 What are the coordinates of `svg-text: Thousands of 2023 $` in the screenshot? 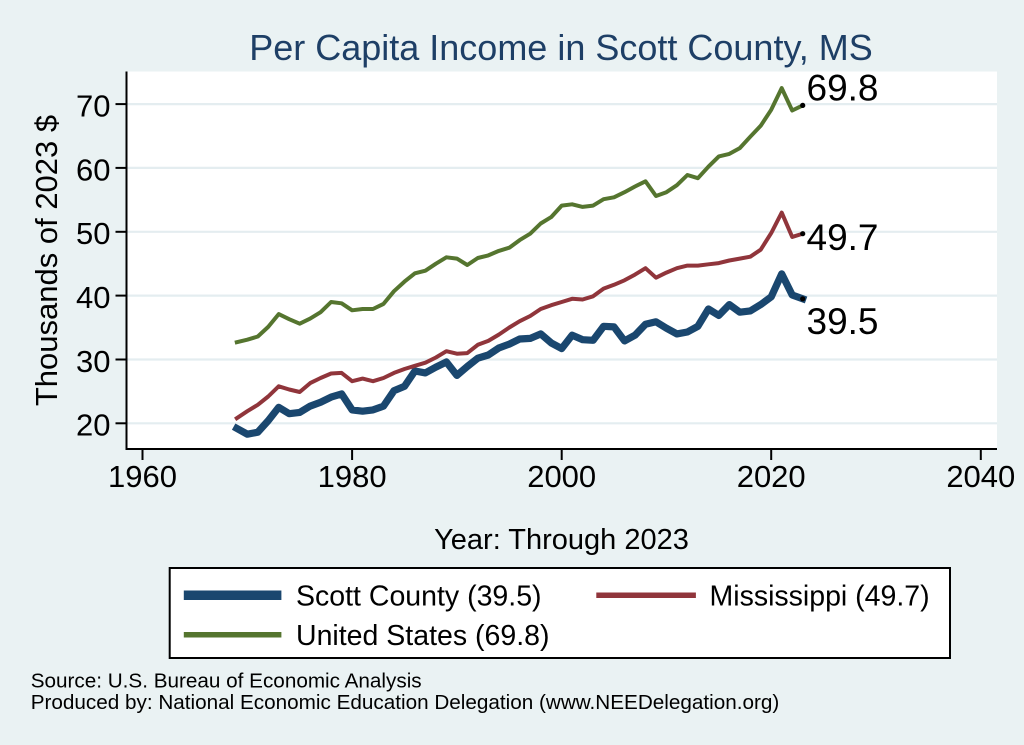 It's located at (46, 260).